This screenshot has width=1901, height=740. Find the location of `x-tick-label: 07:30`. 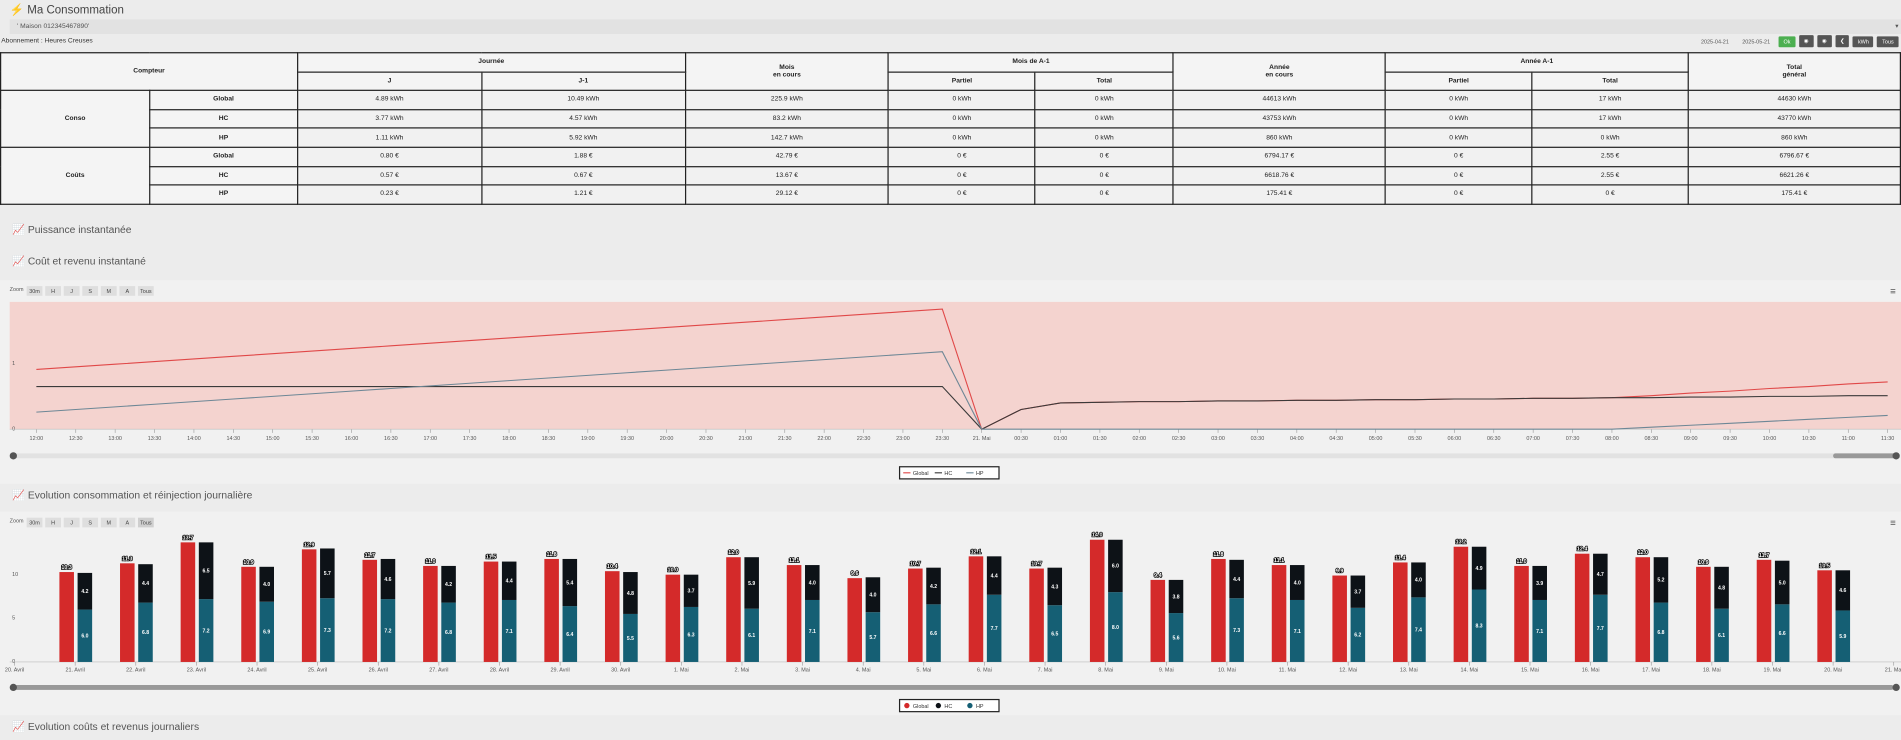

x-tick-label: 07:30 is located at coordinates (1573, 439).